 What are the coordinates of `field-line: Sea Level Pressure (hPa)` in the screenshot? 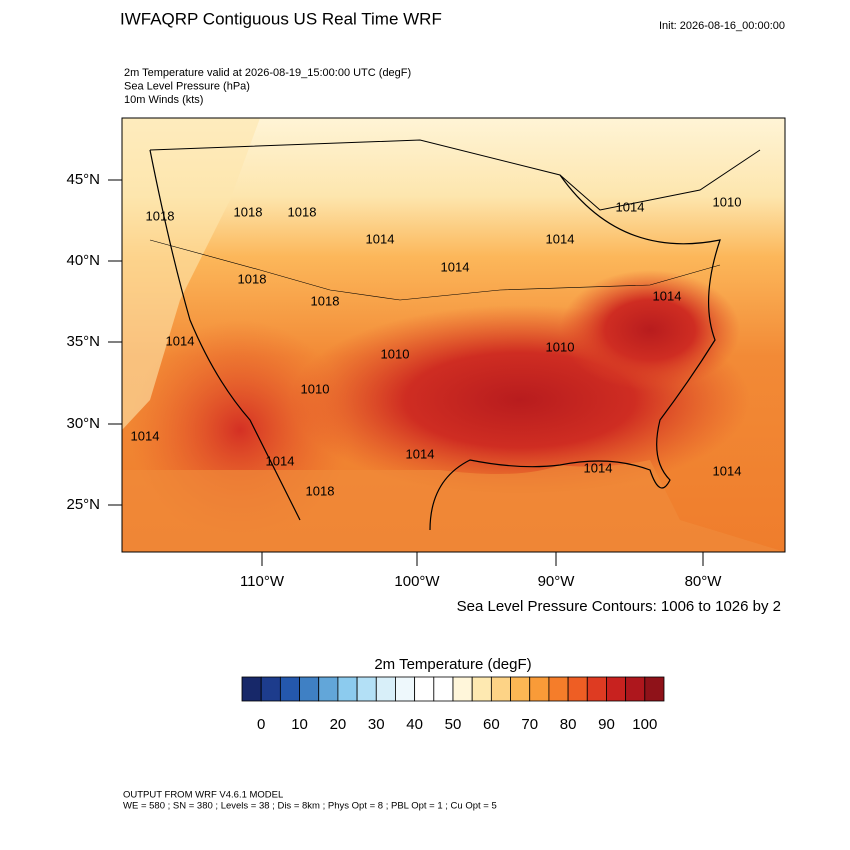 It's located at (187, 86).